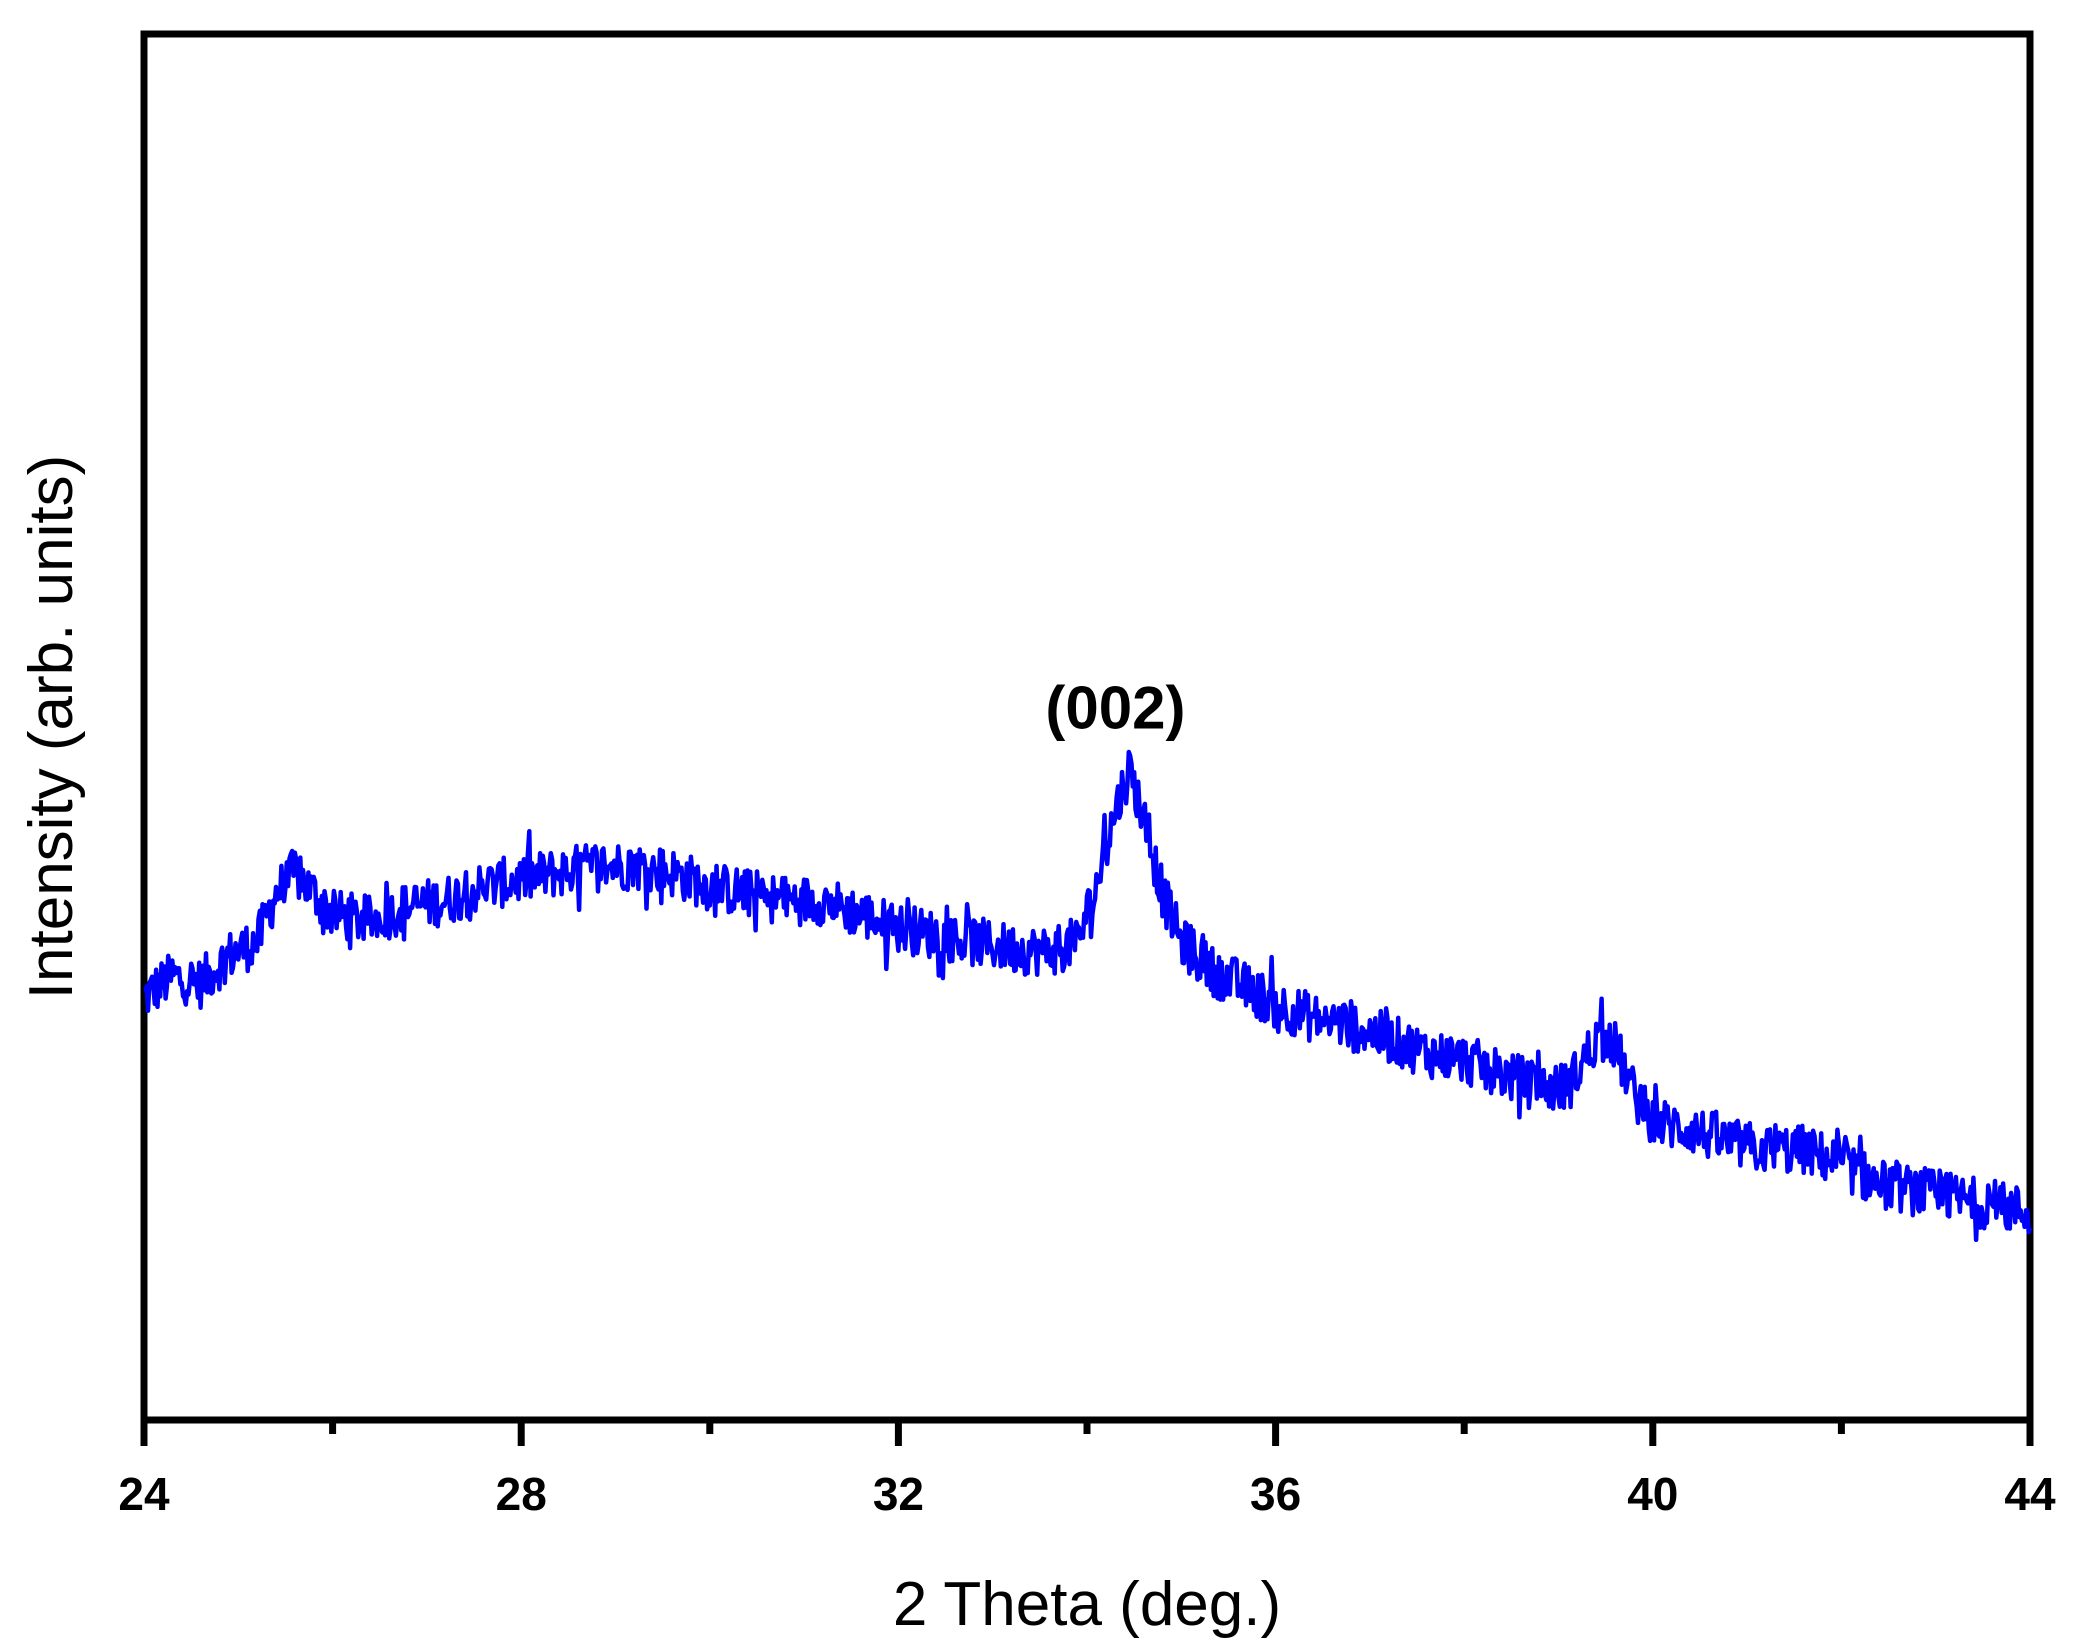  Describe the element at coordinates (521, 1494) in the screenshot. I see `x-tick-label: 28` at that location.